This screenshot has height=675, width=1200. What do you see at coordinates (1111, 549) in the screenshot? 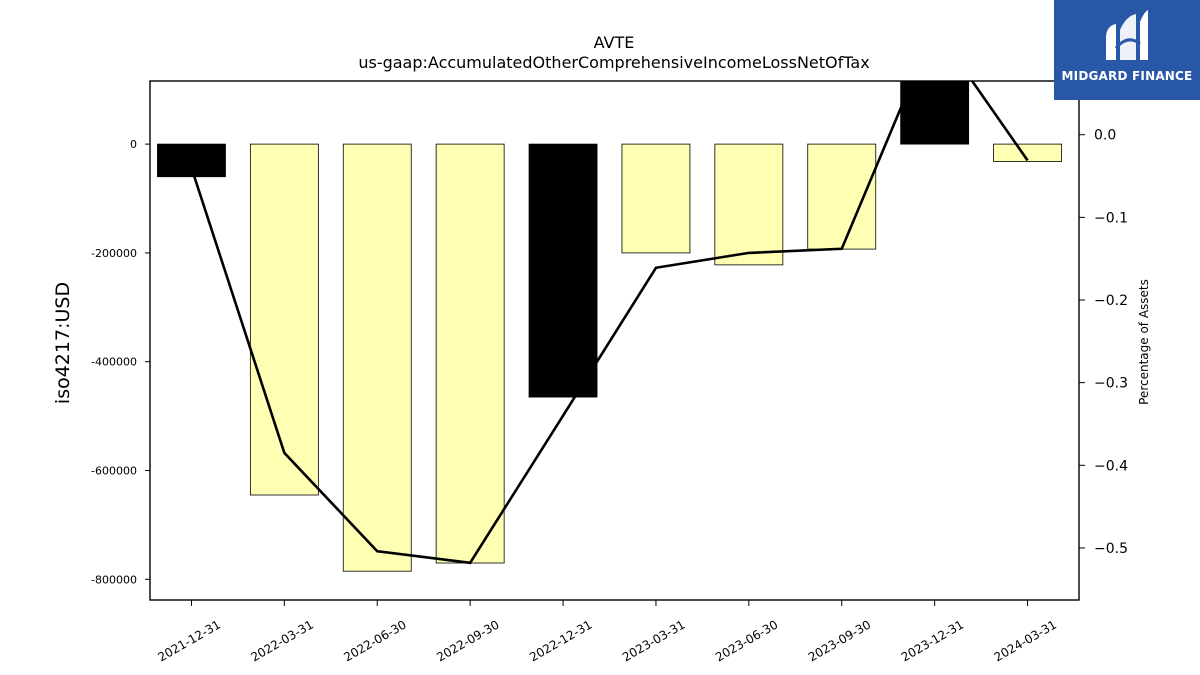
I see `y2-tick-label: −0.5` at bounding box center [1111, 549].